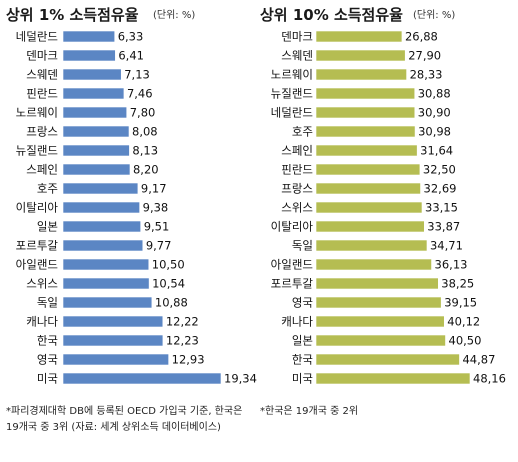 The image size is (518, 462). I want to click on category-label: 덴마크, so click(297, 37).